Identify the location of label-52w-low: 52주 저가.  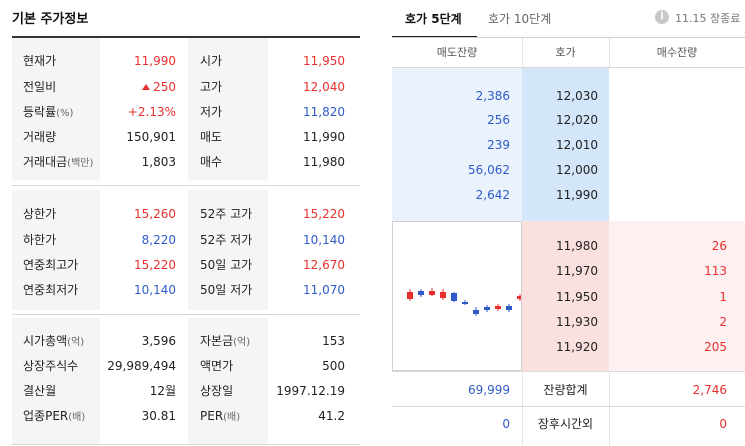
(226, 240).